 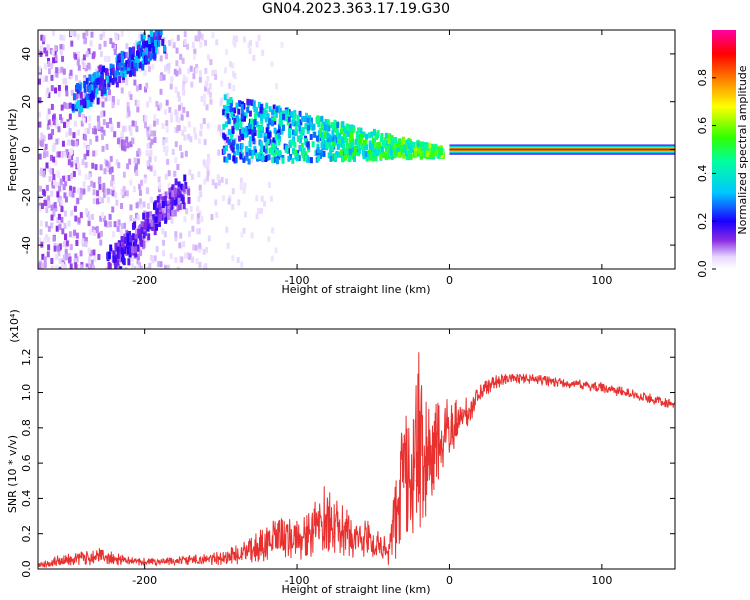 I want to click on chart-title: GN04.2023.363.17.19.G30, so click(x=356, y=9).